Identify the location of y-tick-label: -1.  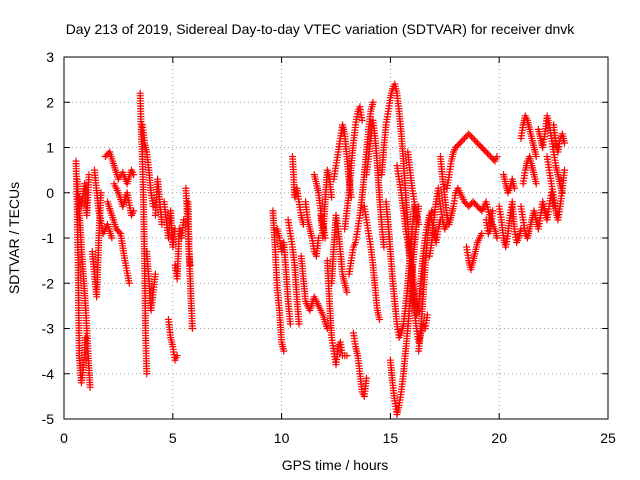
(48, 238).